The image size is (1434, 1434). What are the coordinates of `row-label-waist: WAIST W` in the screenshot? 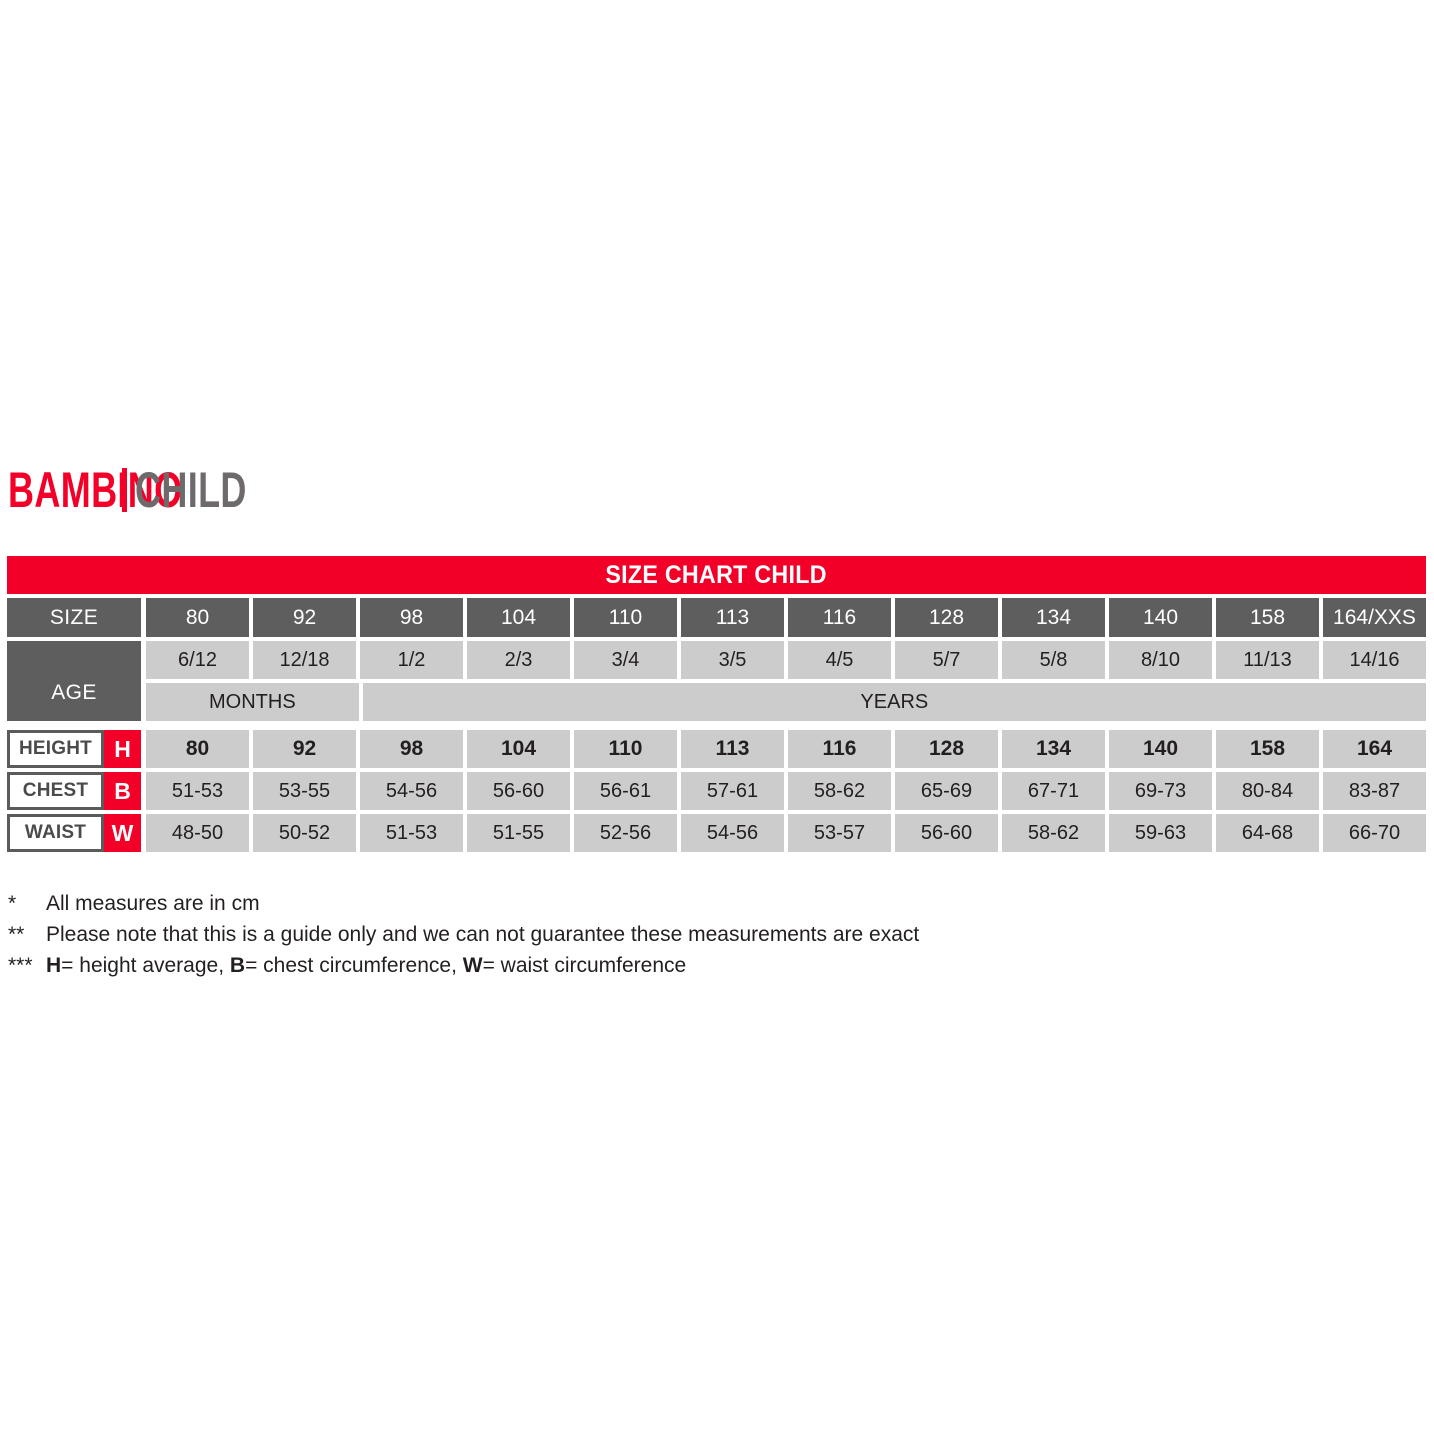 It's located at (74, 833).